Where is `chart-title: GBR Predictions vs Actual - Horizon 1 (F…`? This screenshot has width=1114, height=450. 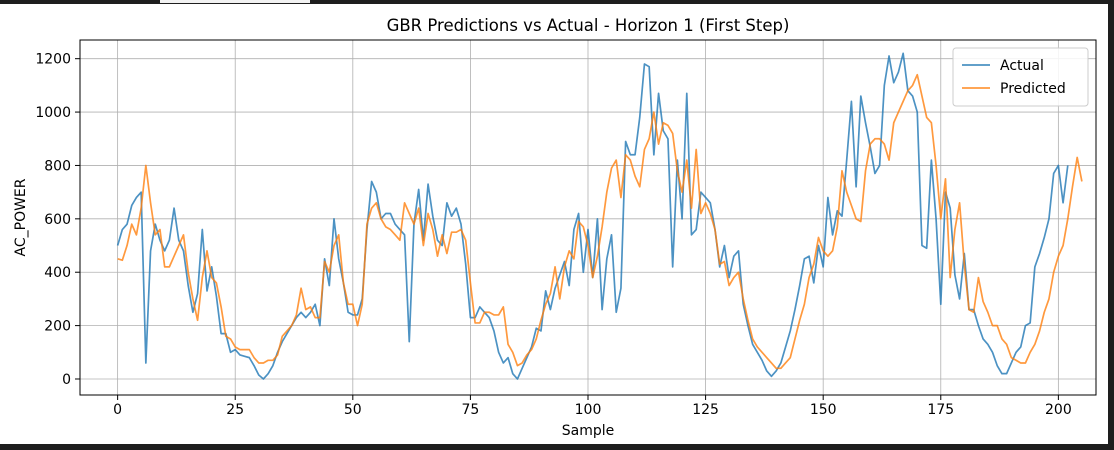
chart-title: GBR Predictions vs Actual - Horizon 1 (F… is located at coordinates (588, 25).